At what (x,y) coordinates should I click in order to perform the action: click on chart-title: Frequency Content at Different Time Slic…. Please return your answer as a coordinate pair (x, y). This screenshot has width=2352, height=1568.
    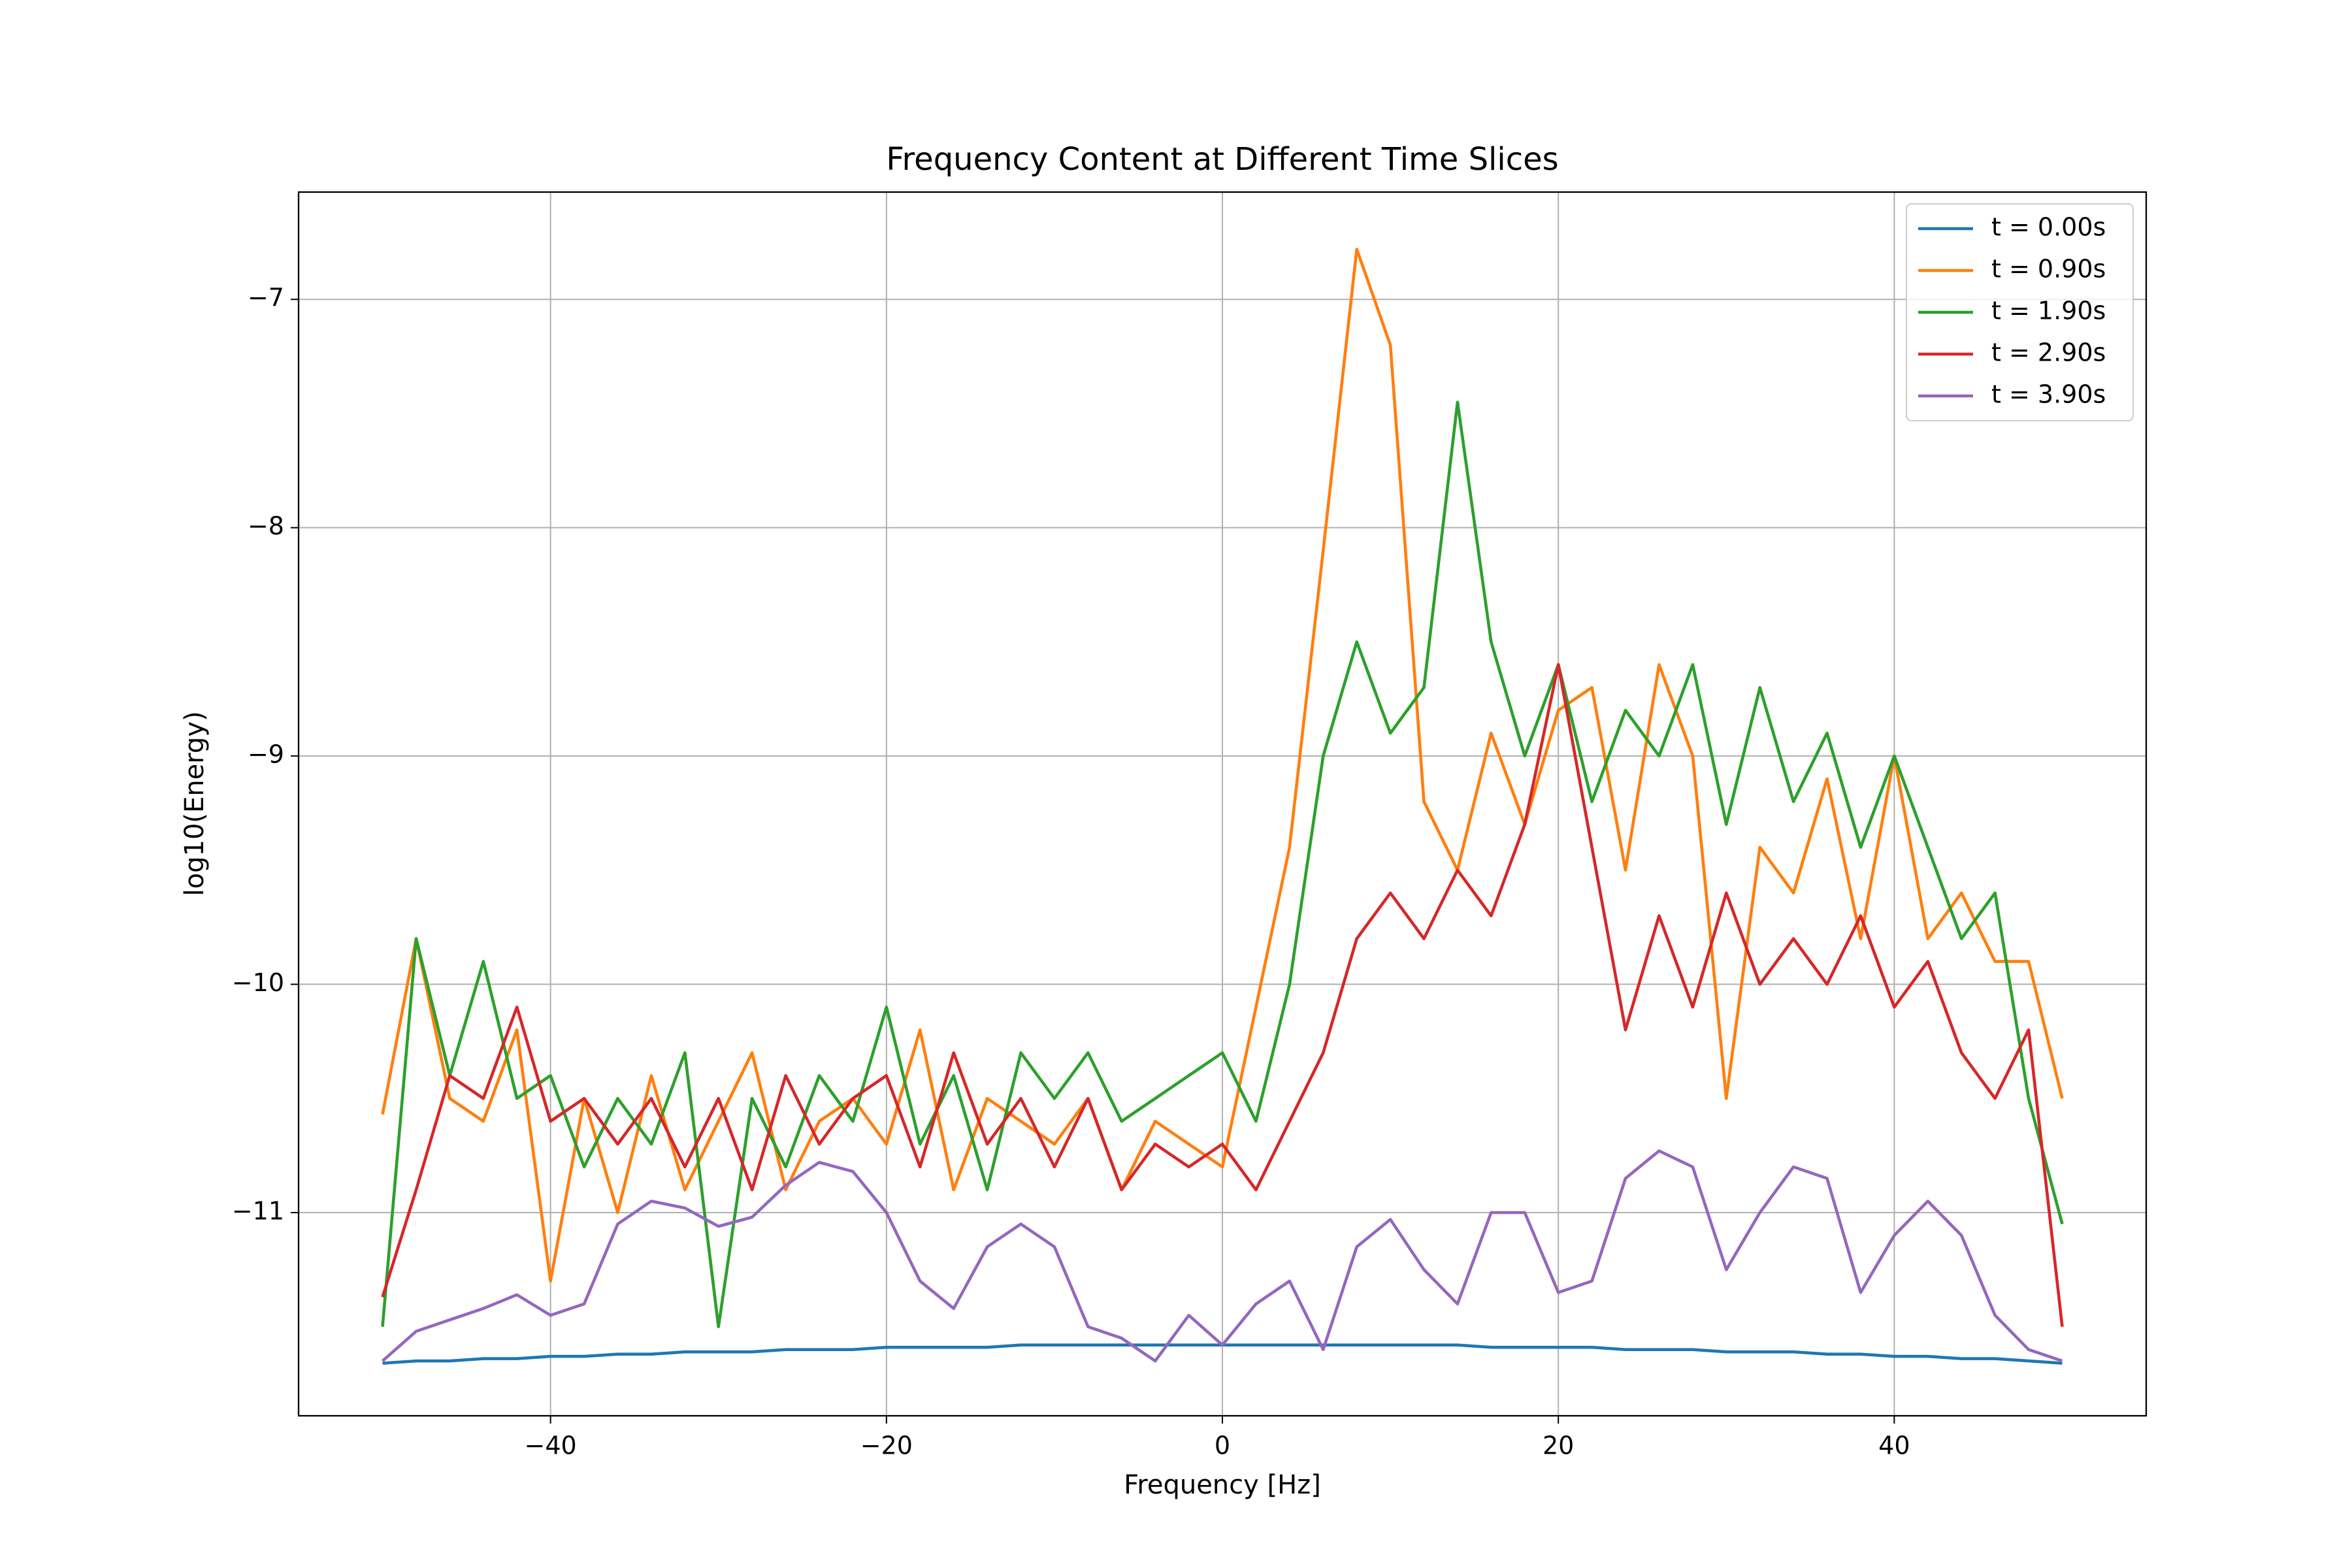
    Looking at the image, I should click on (1222, 159).